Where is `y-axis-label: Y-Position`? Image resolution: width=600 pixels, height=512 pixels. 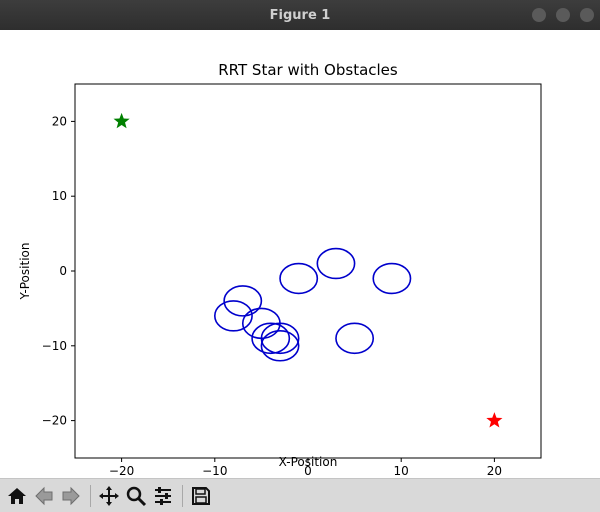 y-axis-label: Y-Position is located at coordinates (25, 272).